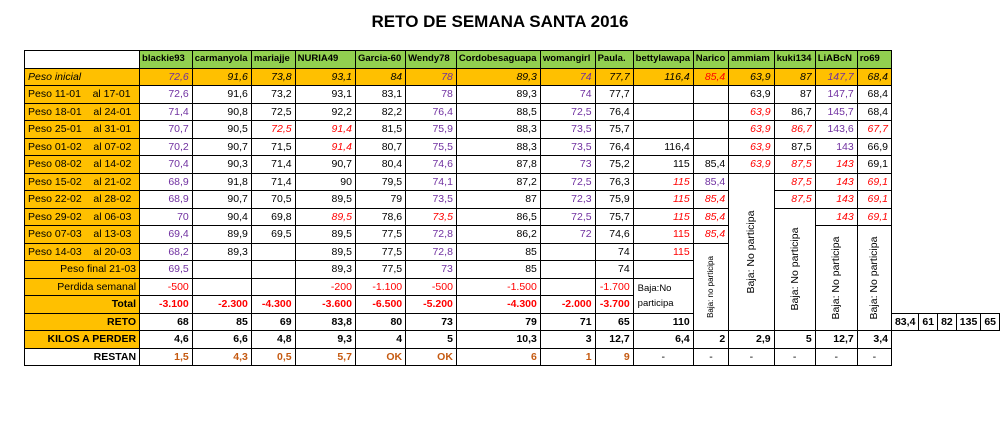 This screenshot has height=442, width=1000. Describe the element at coordinates (82, 339) in the screenshot. I see `row-label: KILOS A PERDER` at that location.